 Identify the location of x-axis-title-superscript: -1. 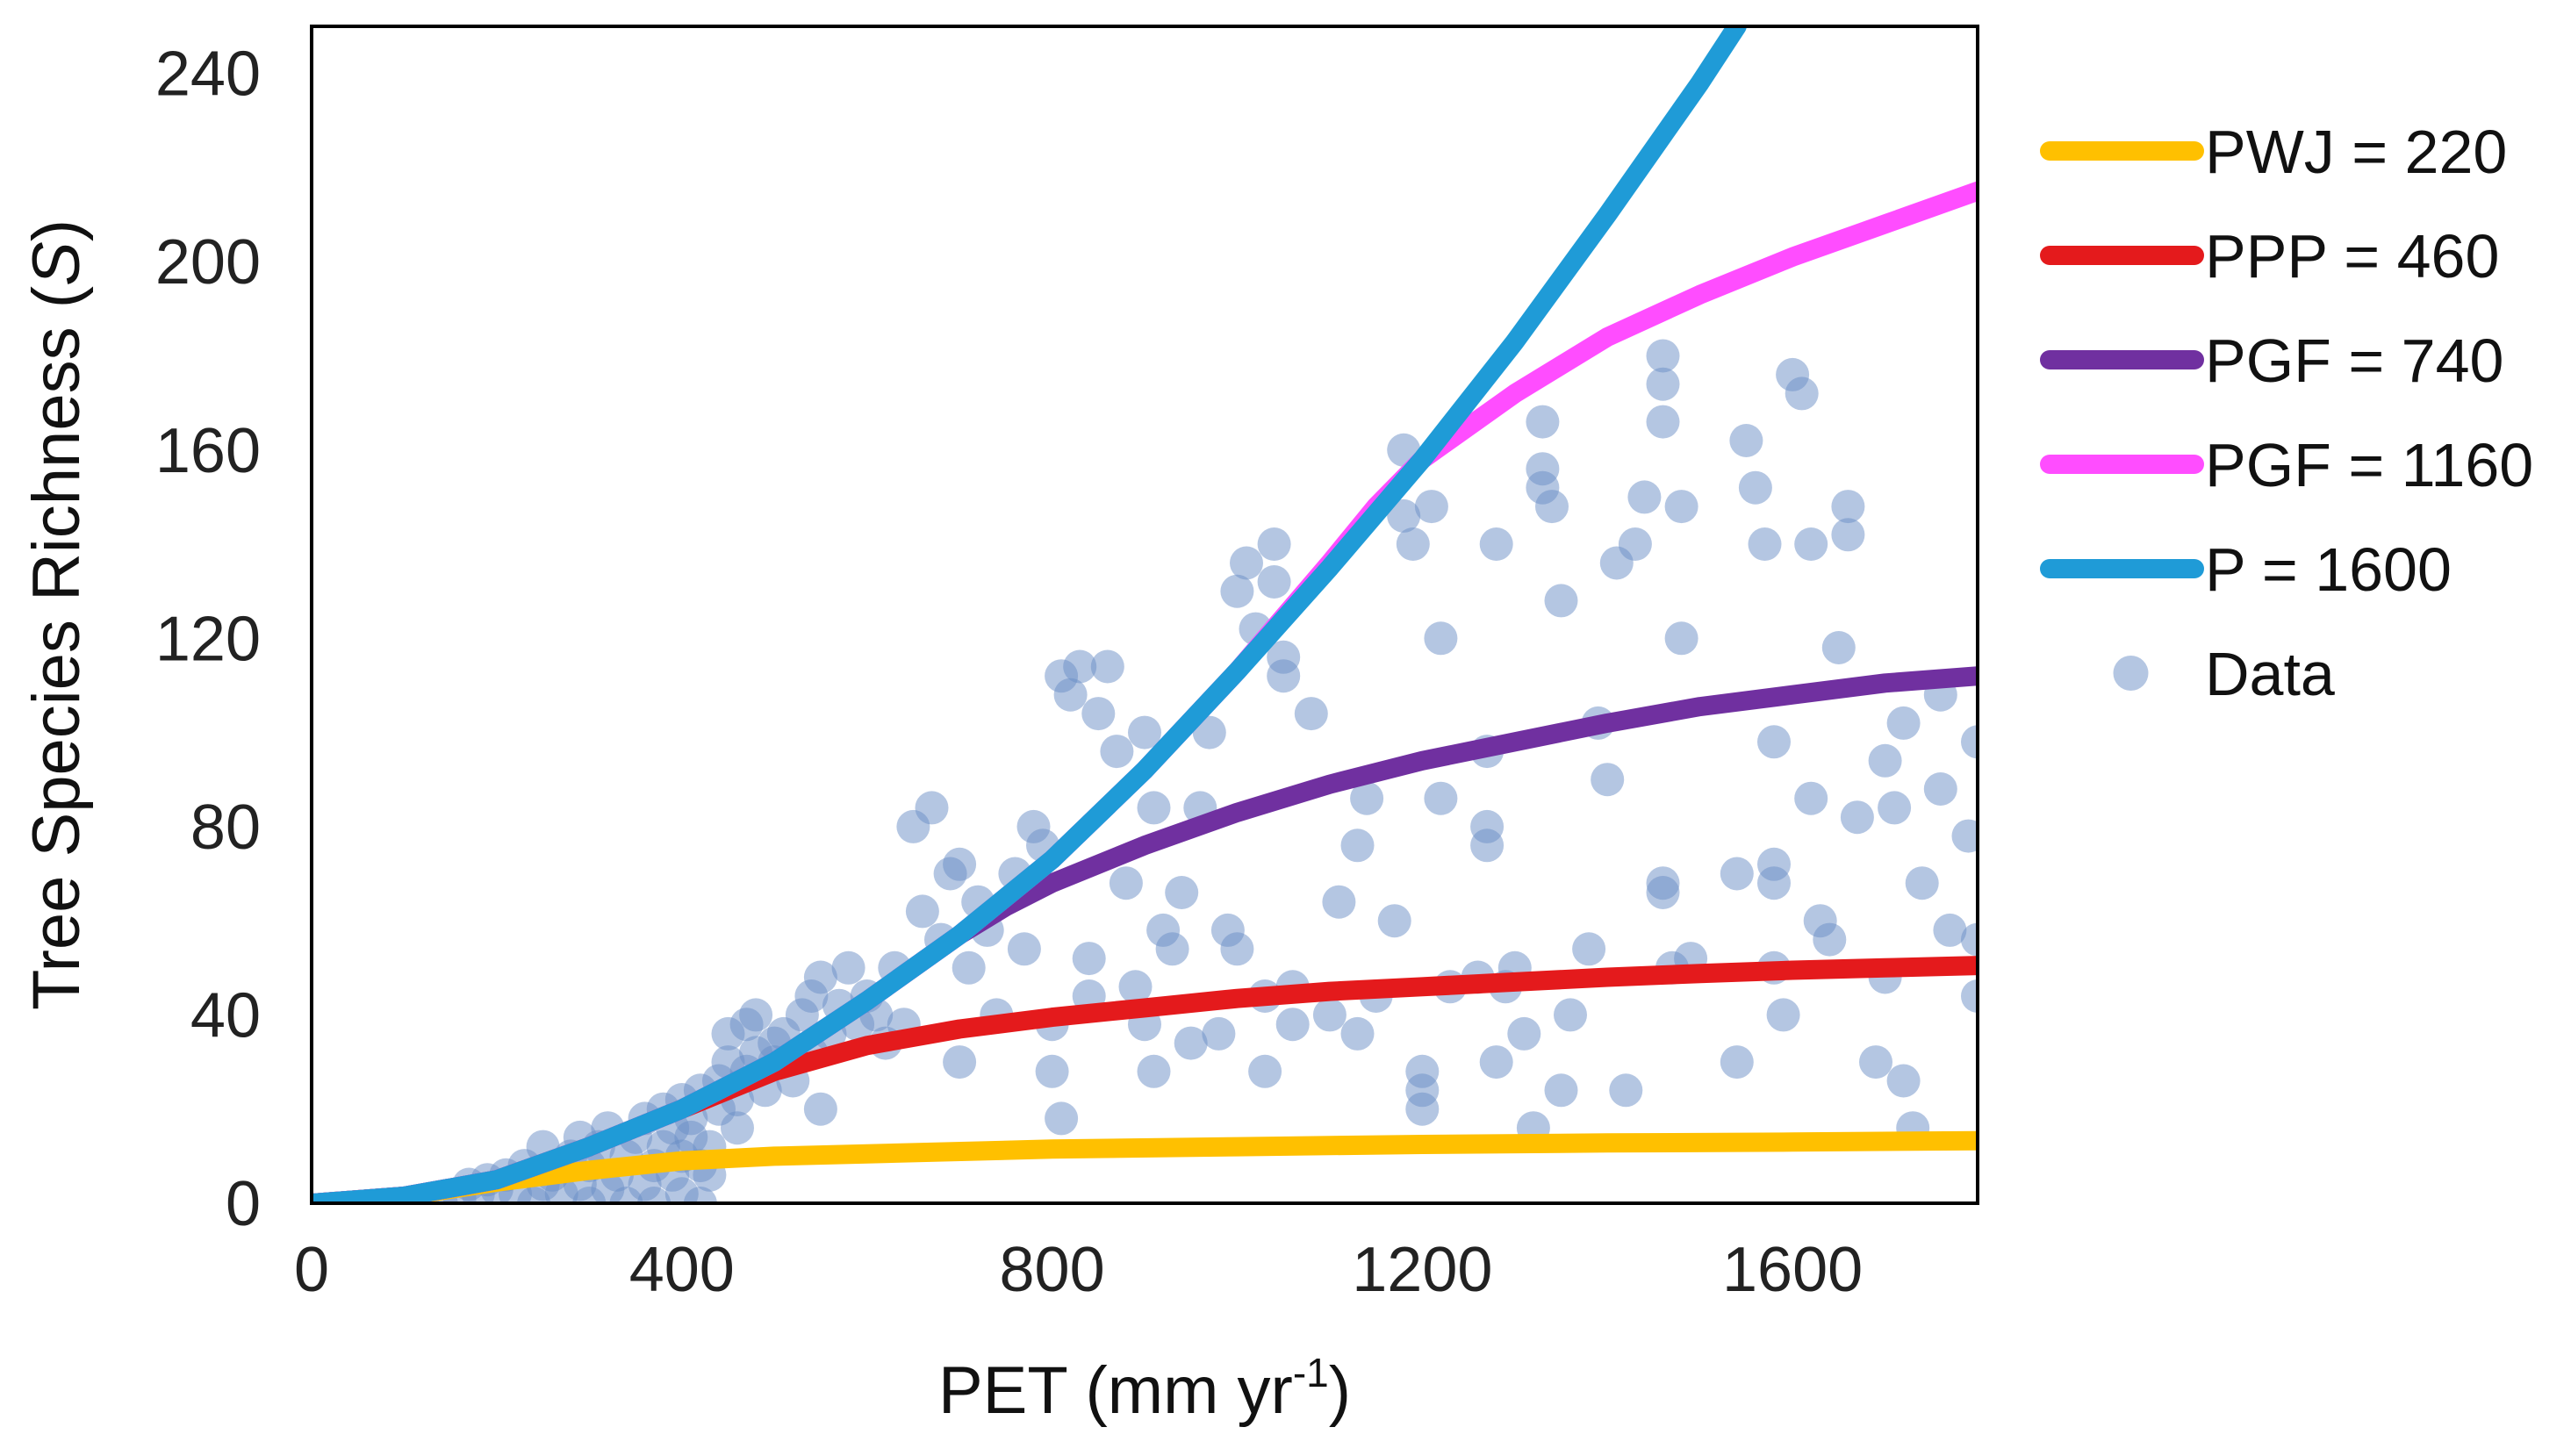
(1311, 1372).